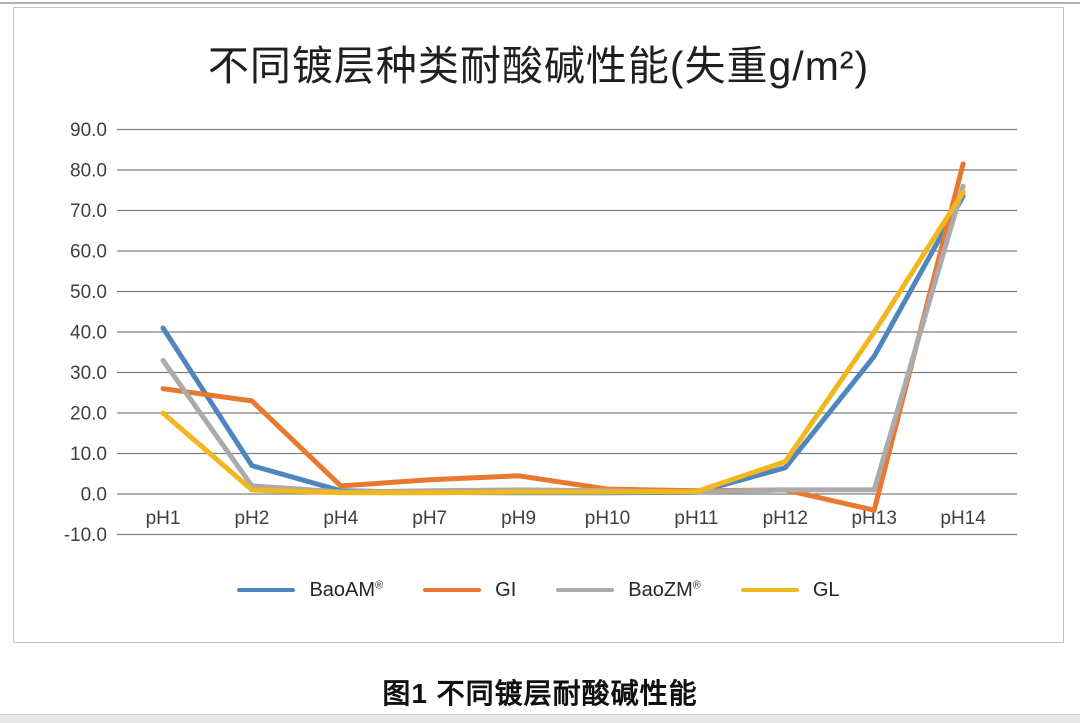 Image resolution: width=1080 pixels, height=723 pixels. Describe the element at coordinates (88, 211) in the screenshot. I see `y-axis-tick-label: 70.0` at that location.